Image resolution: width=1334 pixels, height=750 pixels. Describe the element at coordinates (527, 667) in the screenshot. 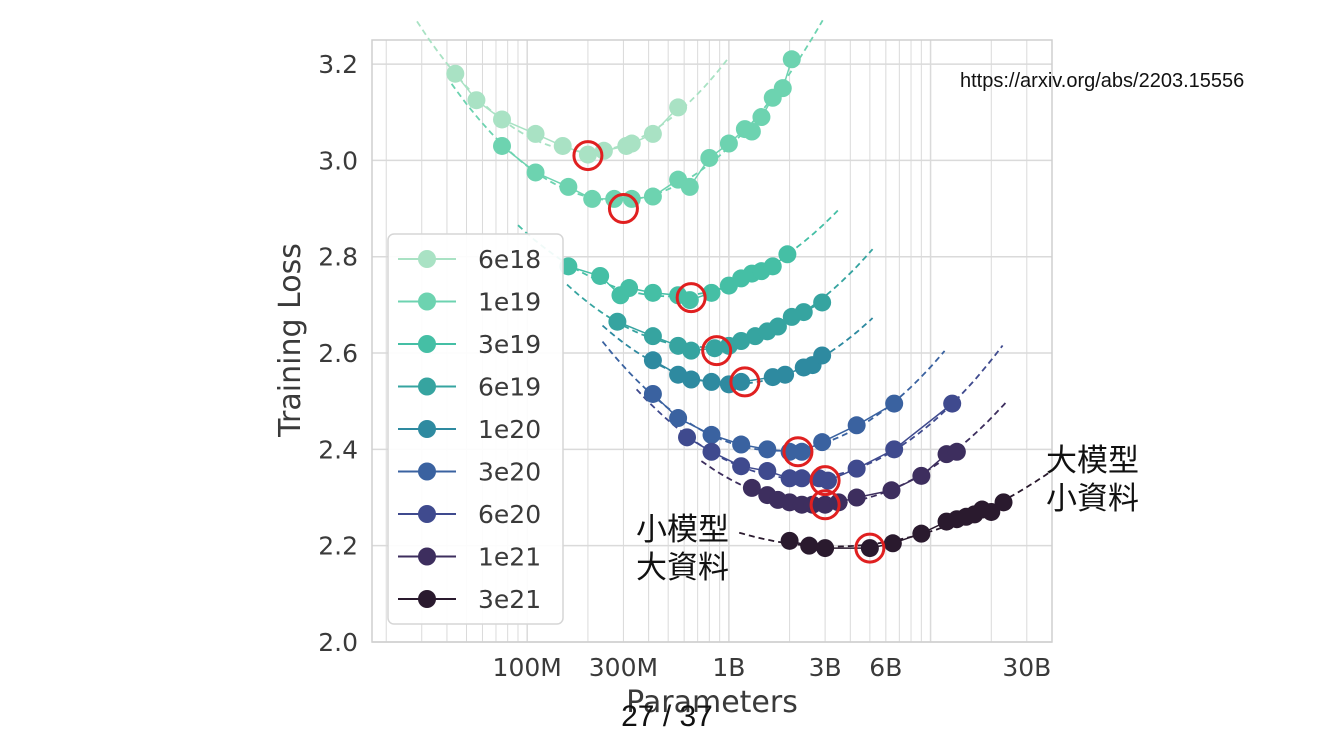

I see `x-tick-label: 100M` at that location.